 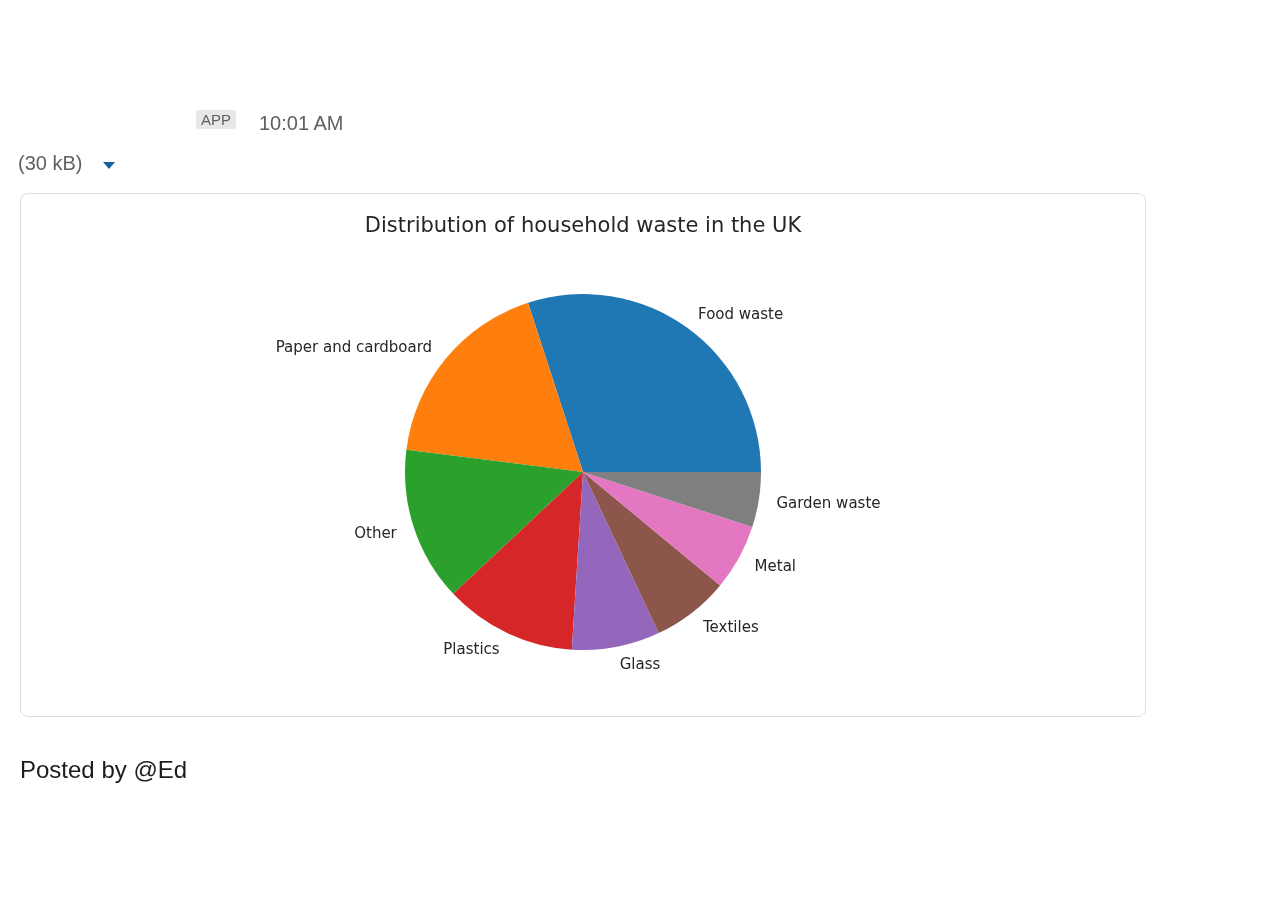 I want to click on text: Posted by @Ed, so click(x=104, y=770).